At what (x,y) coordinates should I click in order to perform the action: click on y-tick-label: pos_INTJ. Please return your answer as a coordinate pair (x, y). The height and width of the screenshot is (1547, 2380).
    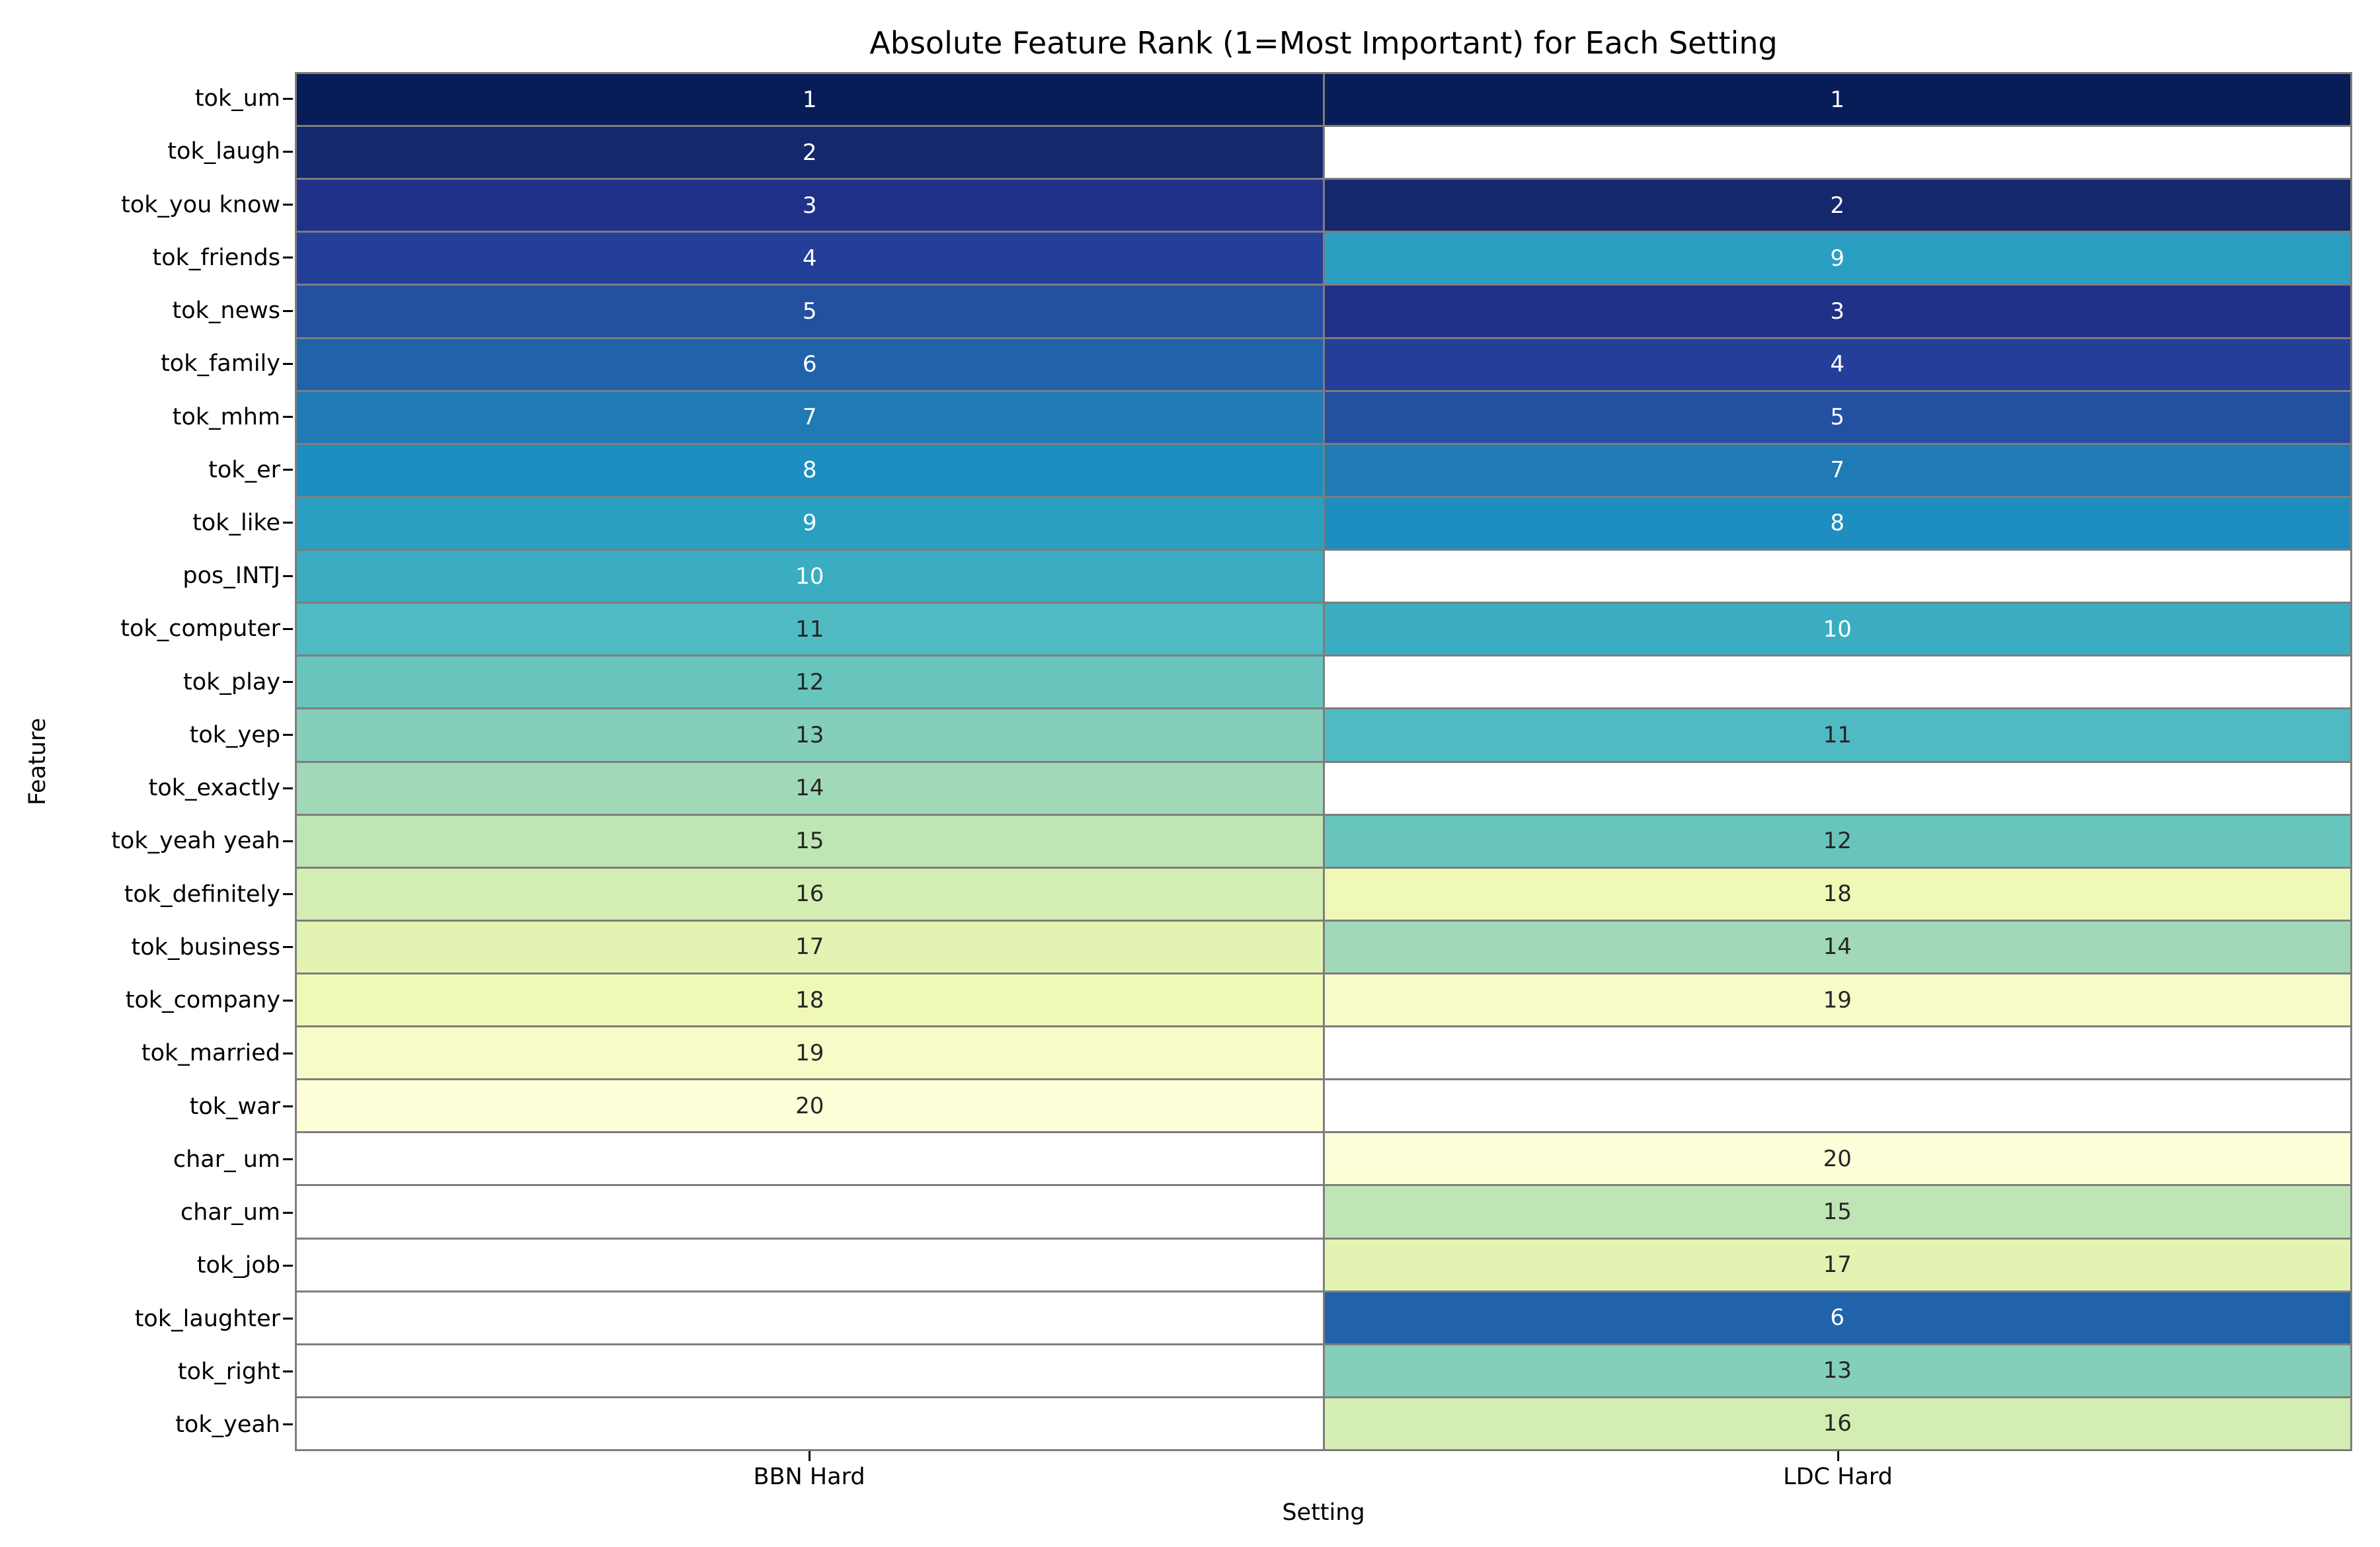
    Looking at the image, I should click on (231, 576).